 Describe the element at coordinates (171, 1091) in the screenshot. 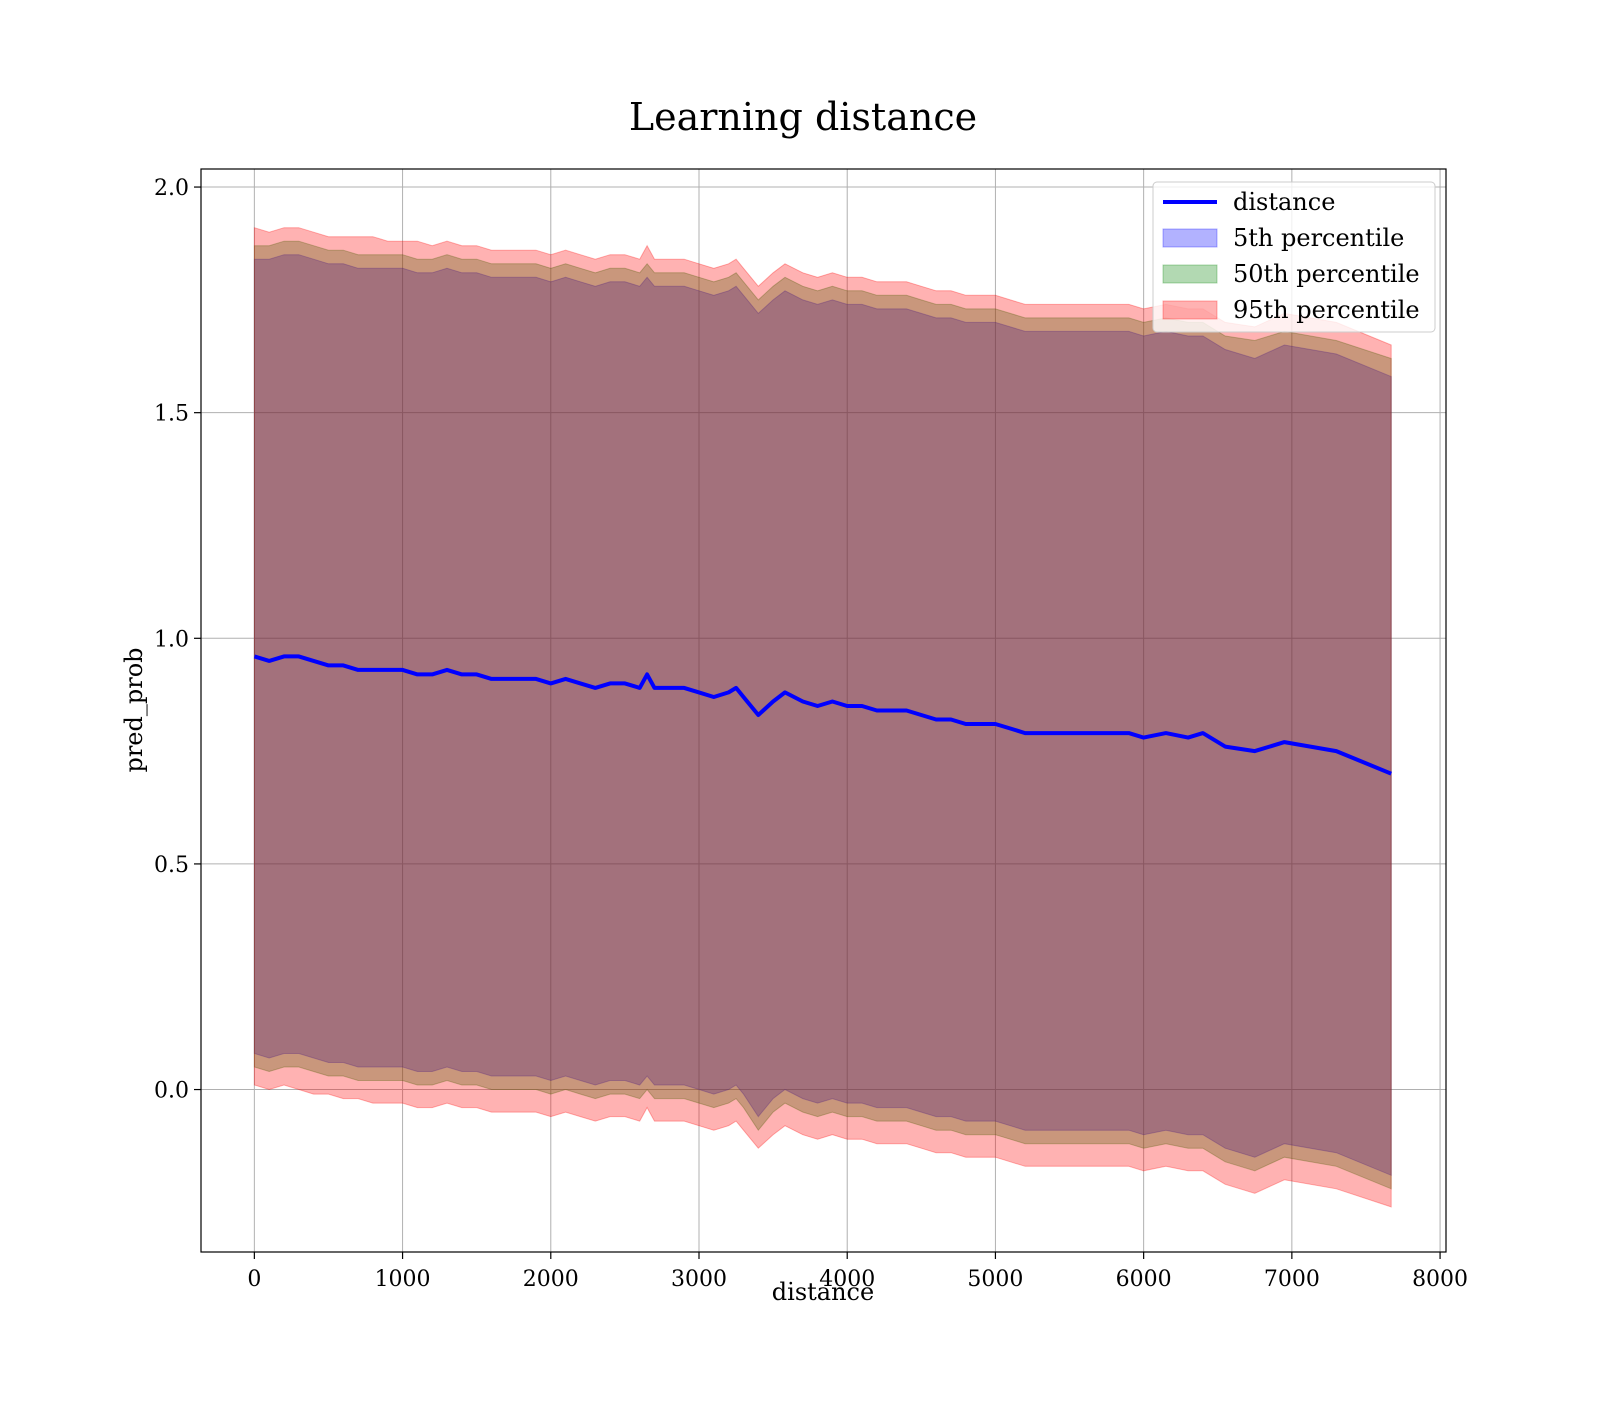

I see `y-tick-label: 0.0` at that location.